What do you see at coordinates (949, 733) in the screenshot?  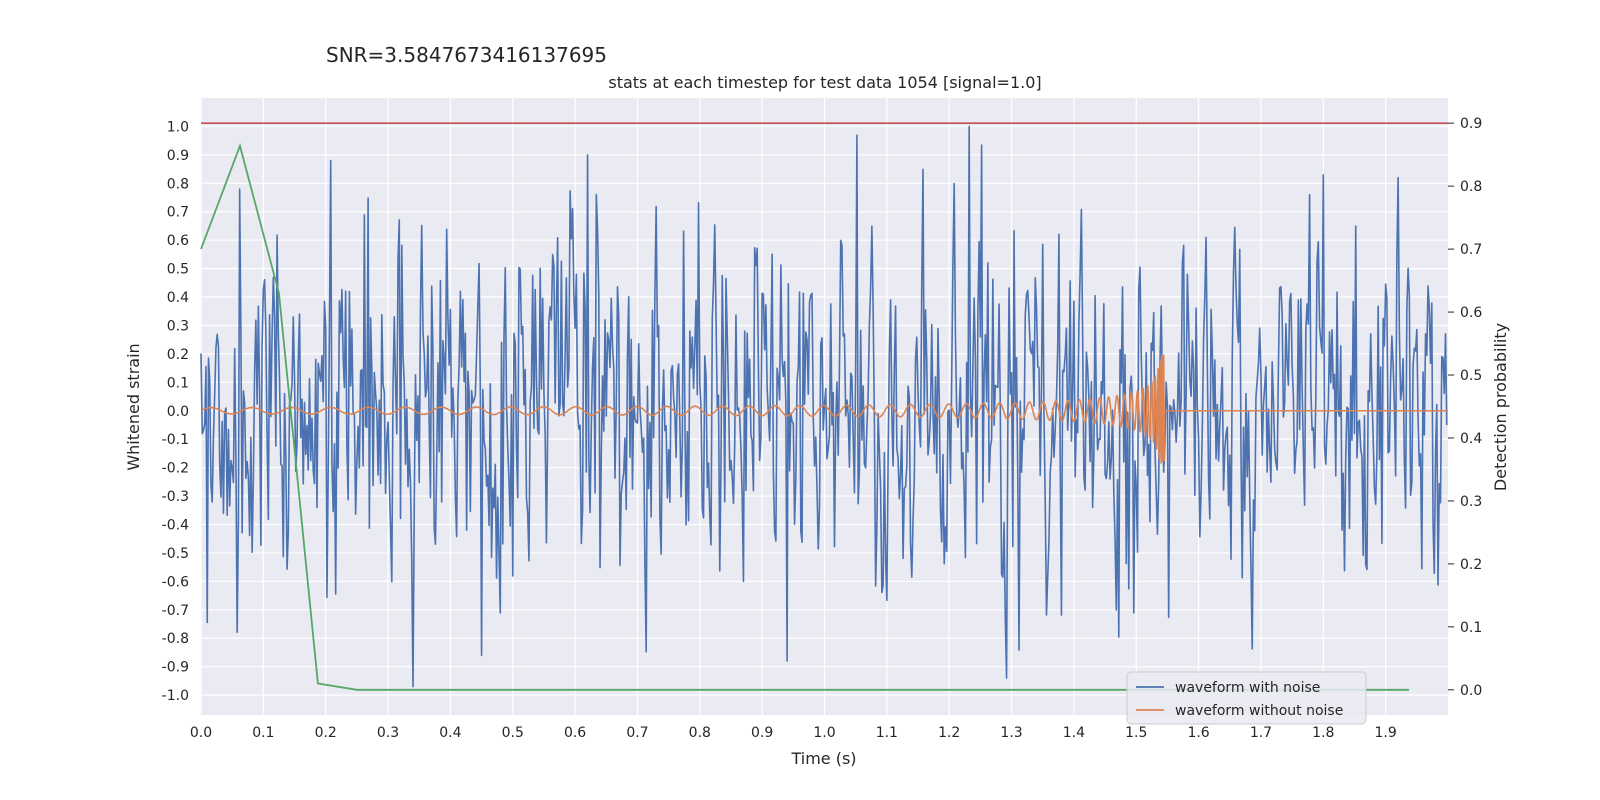 I see `x-tick-label: 1.2` at bounding box center [949, 733].